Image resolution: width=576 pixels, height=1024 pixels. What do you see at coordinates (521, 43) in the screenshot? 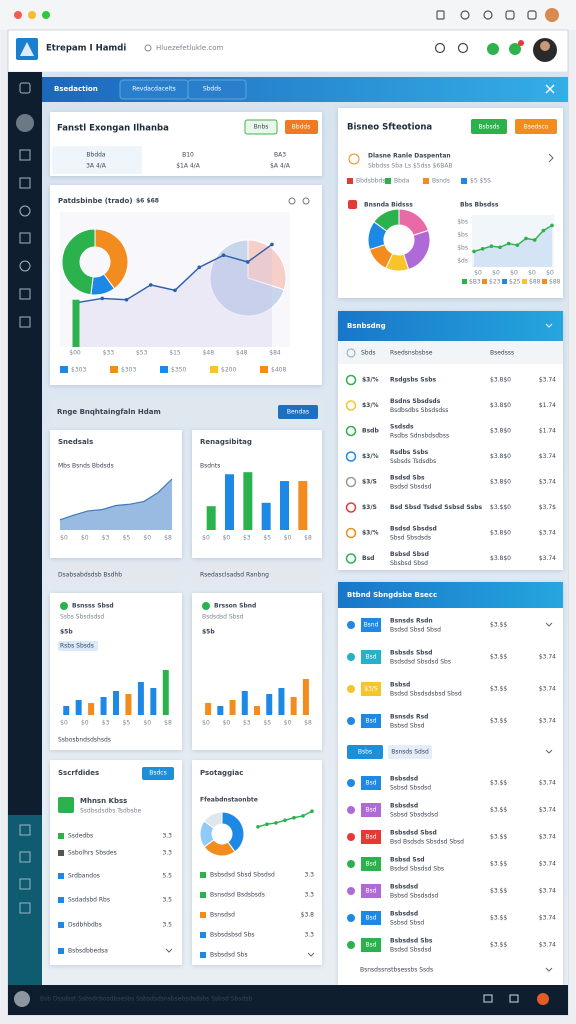
I see `notify-dot` at bounding box center [521, 43].